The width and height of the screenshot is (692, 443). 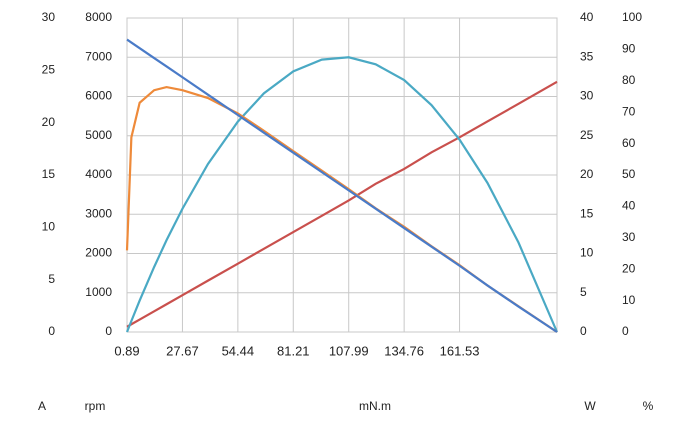 What do you see at coordinates (629, 49) in the screenshot?
I see `y-tick-label: 90` at bounding box center [629, 49].